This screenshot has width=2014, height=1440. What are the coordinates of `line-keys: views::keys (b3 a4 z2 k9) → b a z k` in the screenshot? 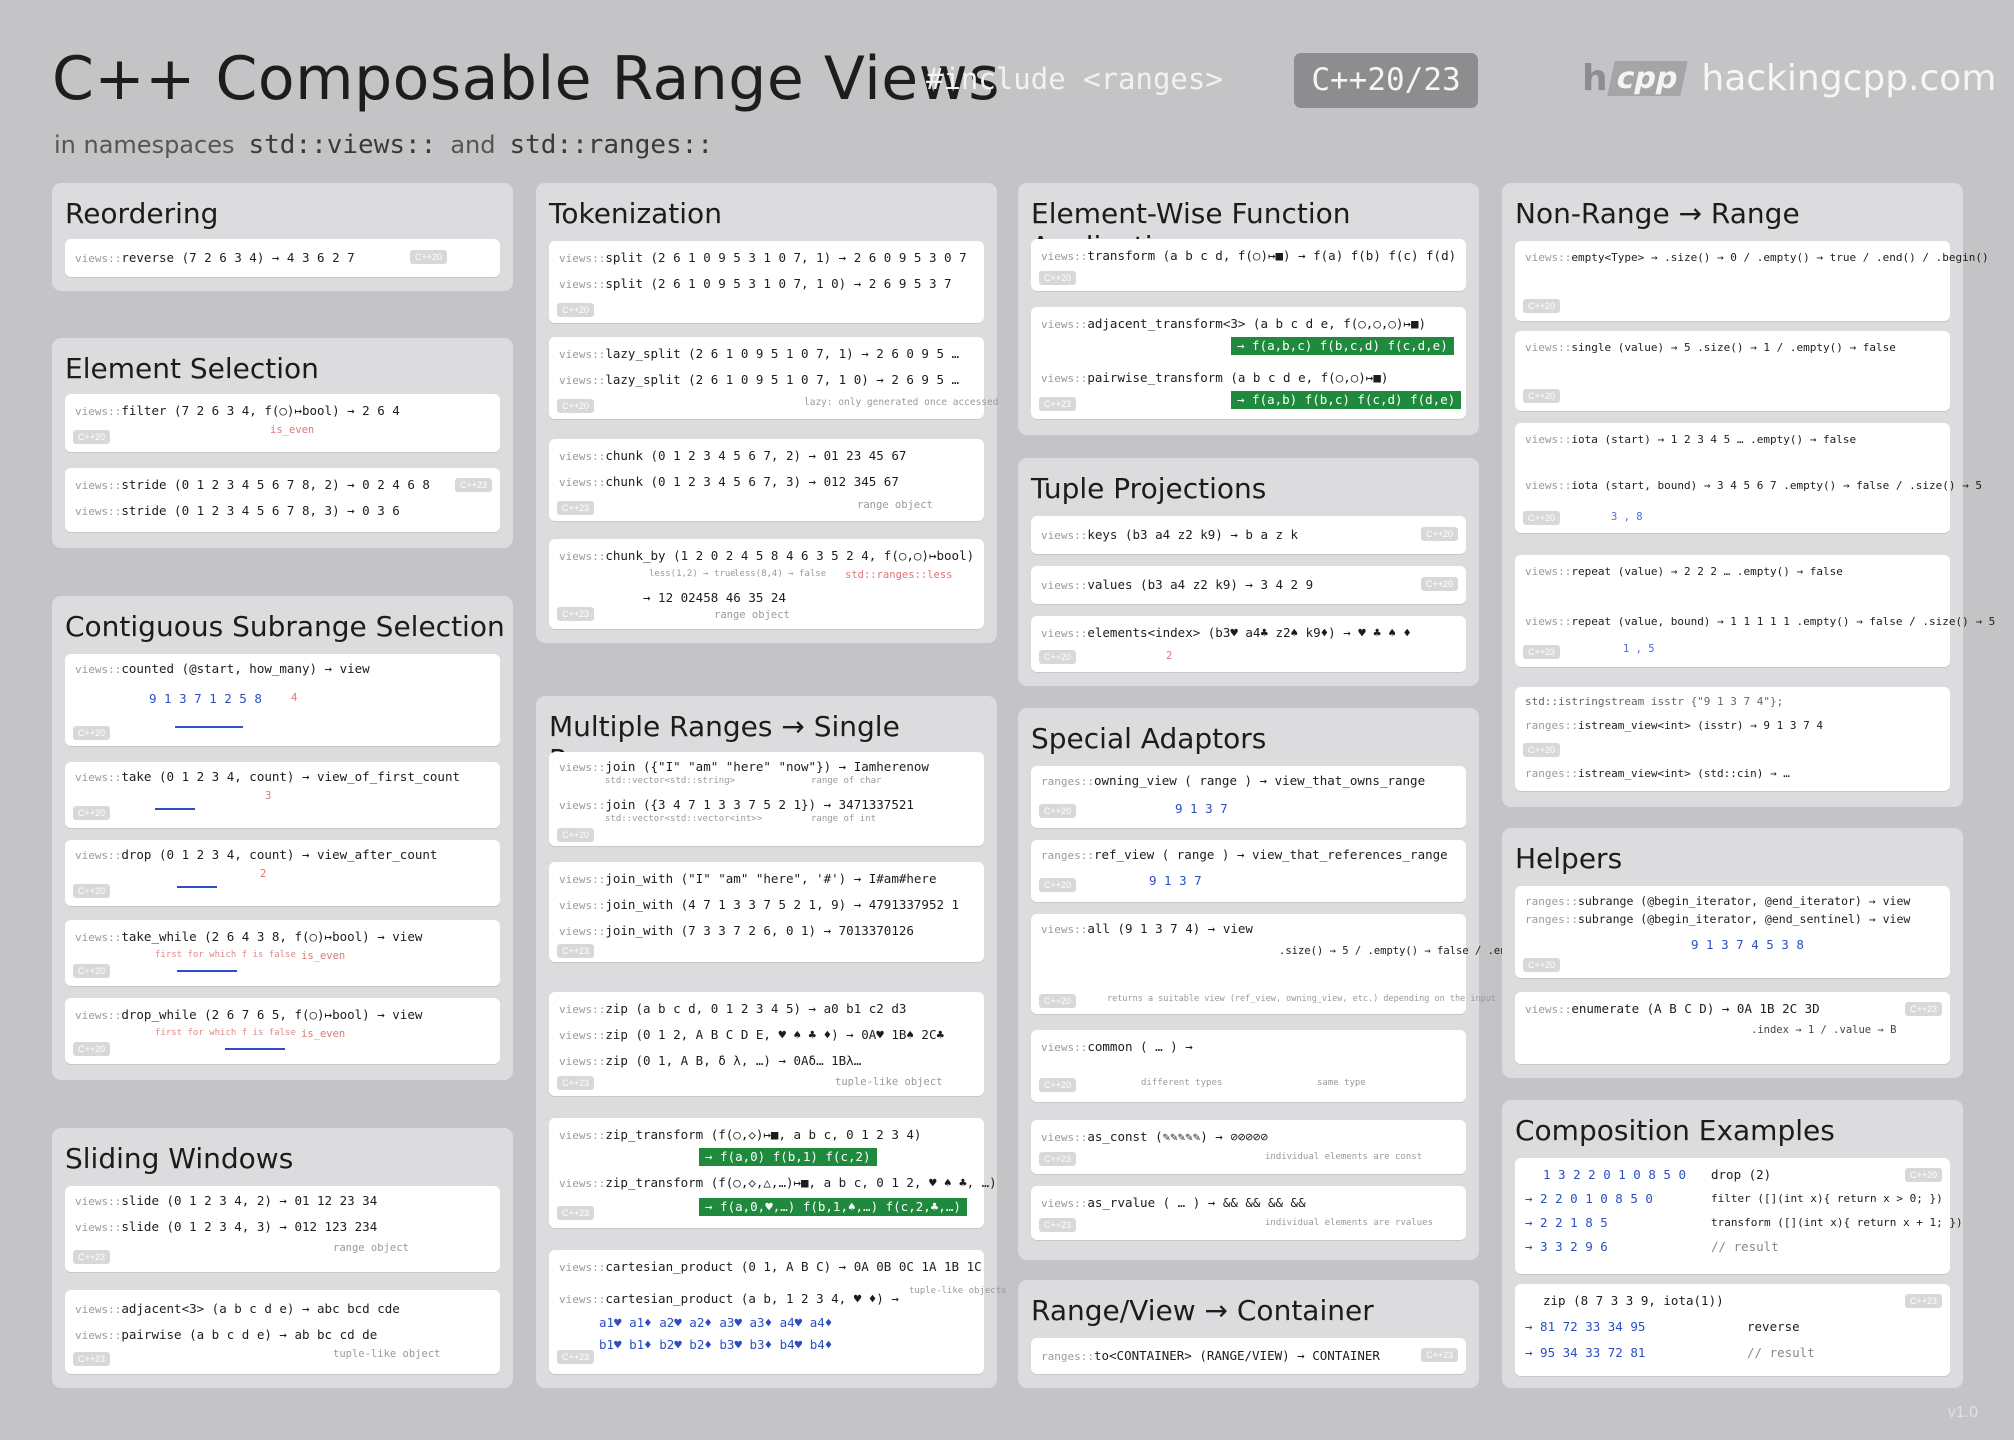 It's located at (1170, 534).